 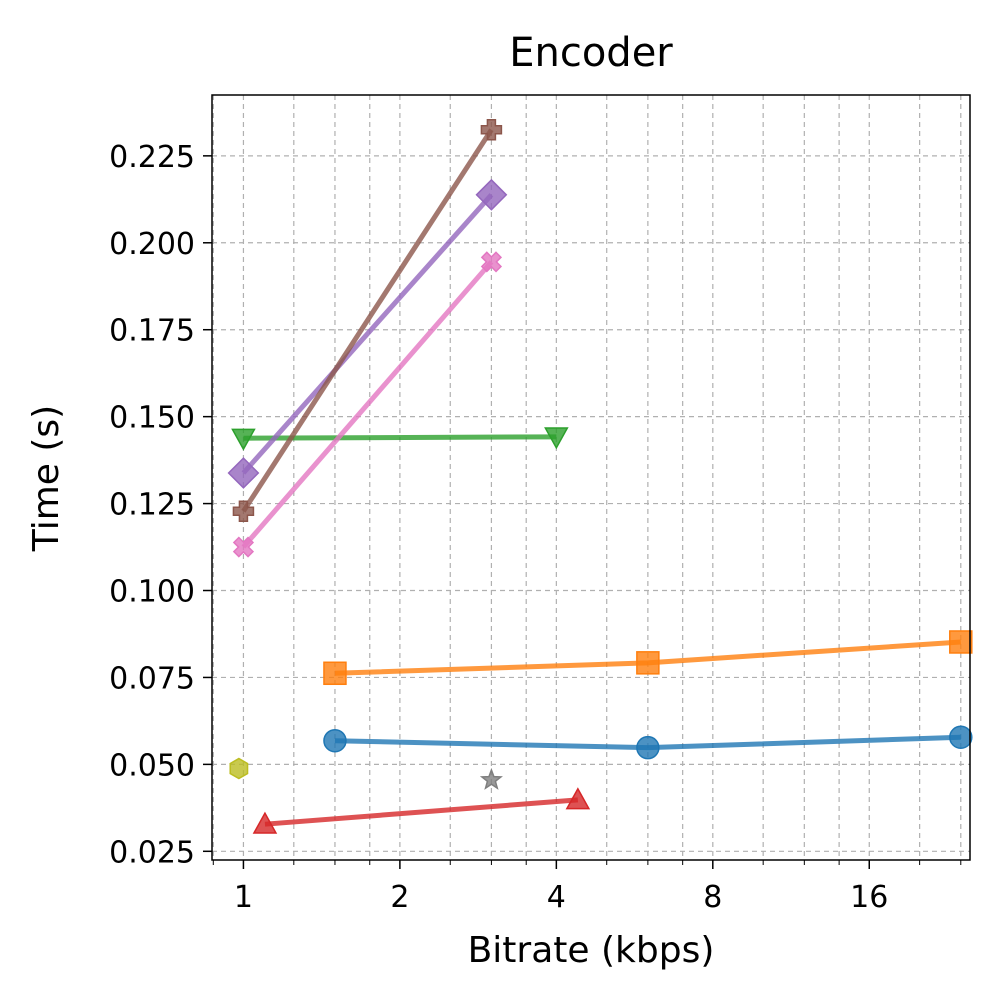 I want to click on x-tick-label: 2, so click(x=399, y=897).